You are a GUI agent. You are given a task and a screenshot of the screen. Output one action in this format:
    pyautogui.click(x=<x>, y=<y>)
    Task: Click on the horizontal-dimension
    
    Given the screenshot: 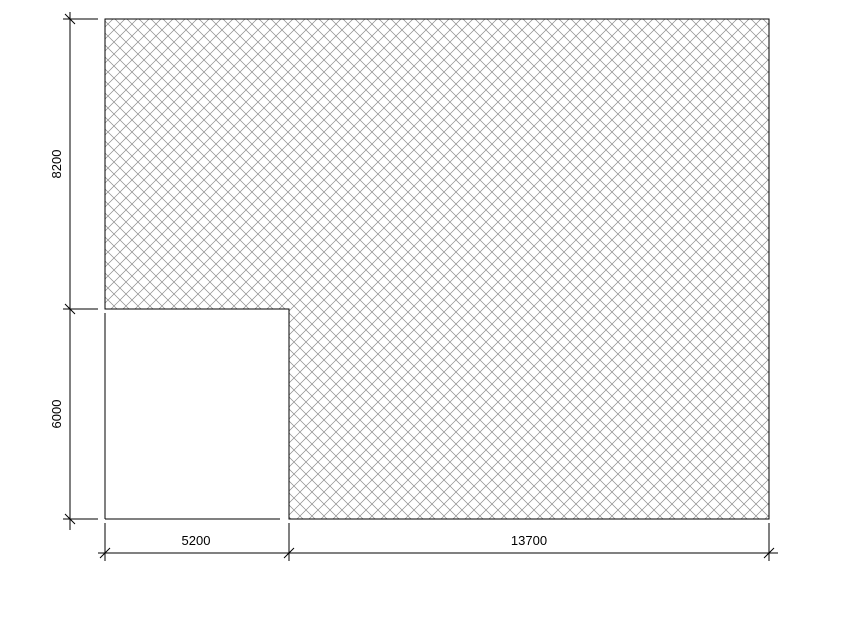 What is the action you would take?
    pyautogui.click(x=438, y=542)
    